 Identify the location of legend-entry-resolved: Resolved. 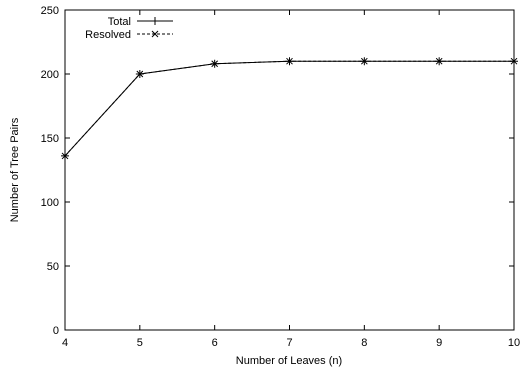
(129, 35).